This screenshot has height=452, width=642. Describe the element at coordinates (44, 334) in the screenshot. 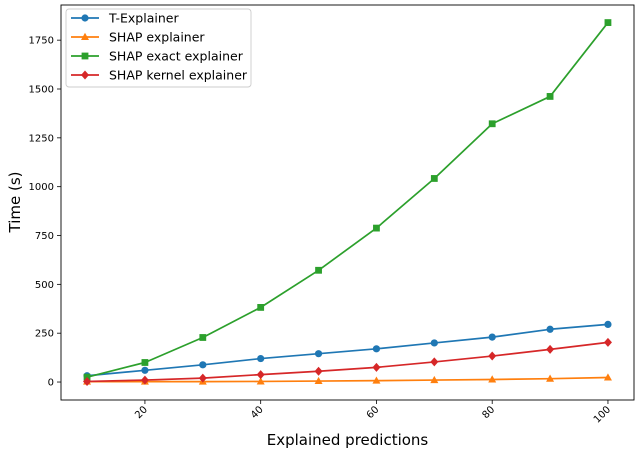

I see `y-tick-label: 250` at that location.